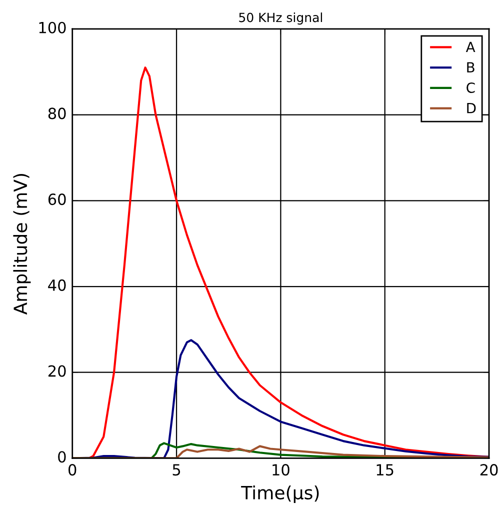 Image resolution: width=499 pixels, height=508 pixels. What do you see at coordinates (470, 87) in the screenshot?
I see `legend-label: C` at bounding box center [470, 87].